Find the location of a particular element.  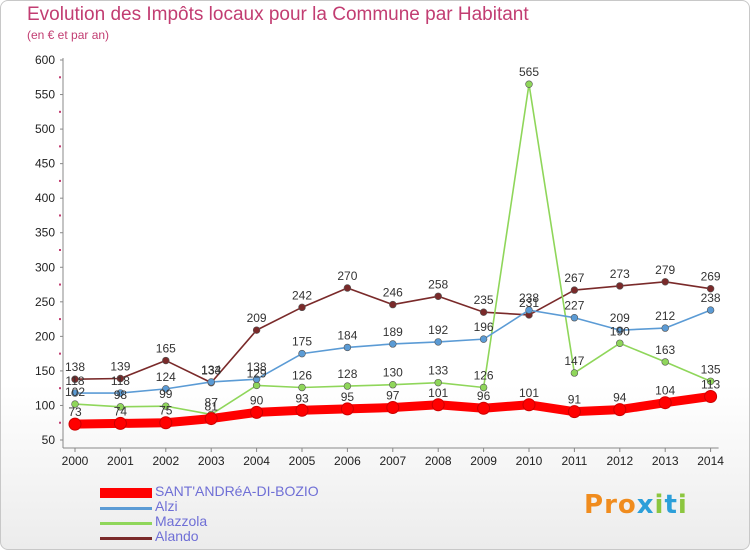

data-label-2: 98 is located at coordinates (121, 395).